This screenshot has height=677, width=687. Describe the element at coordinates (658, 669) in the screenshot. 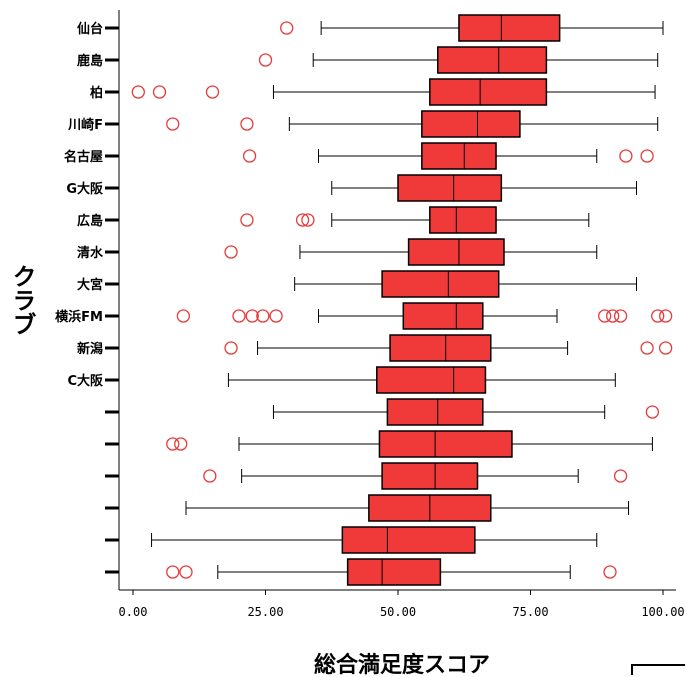

I see `corner-marker` at that location.